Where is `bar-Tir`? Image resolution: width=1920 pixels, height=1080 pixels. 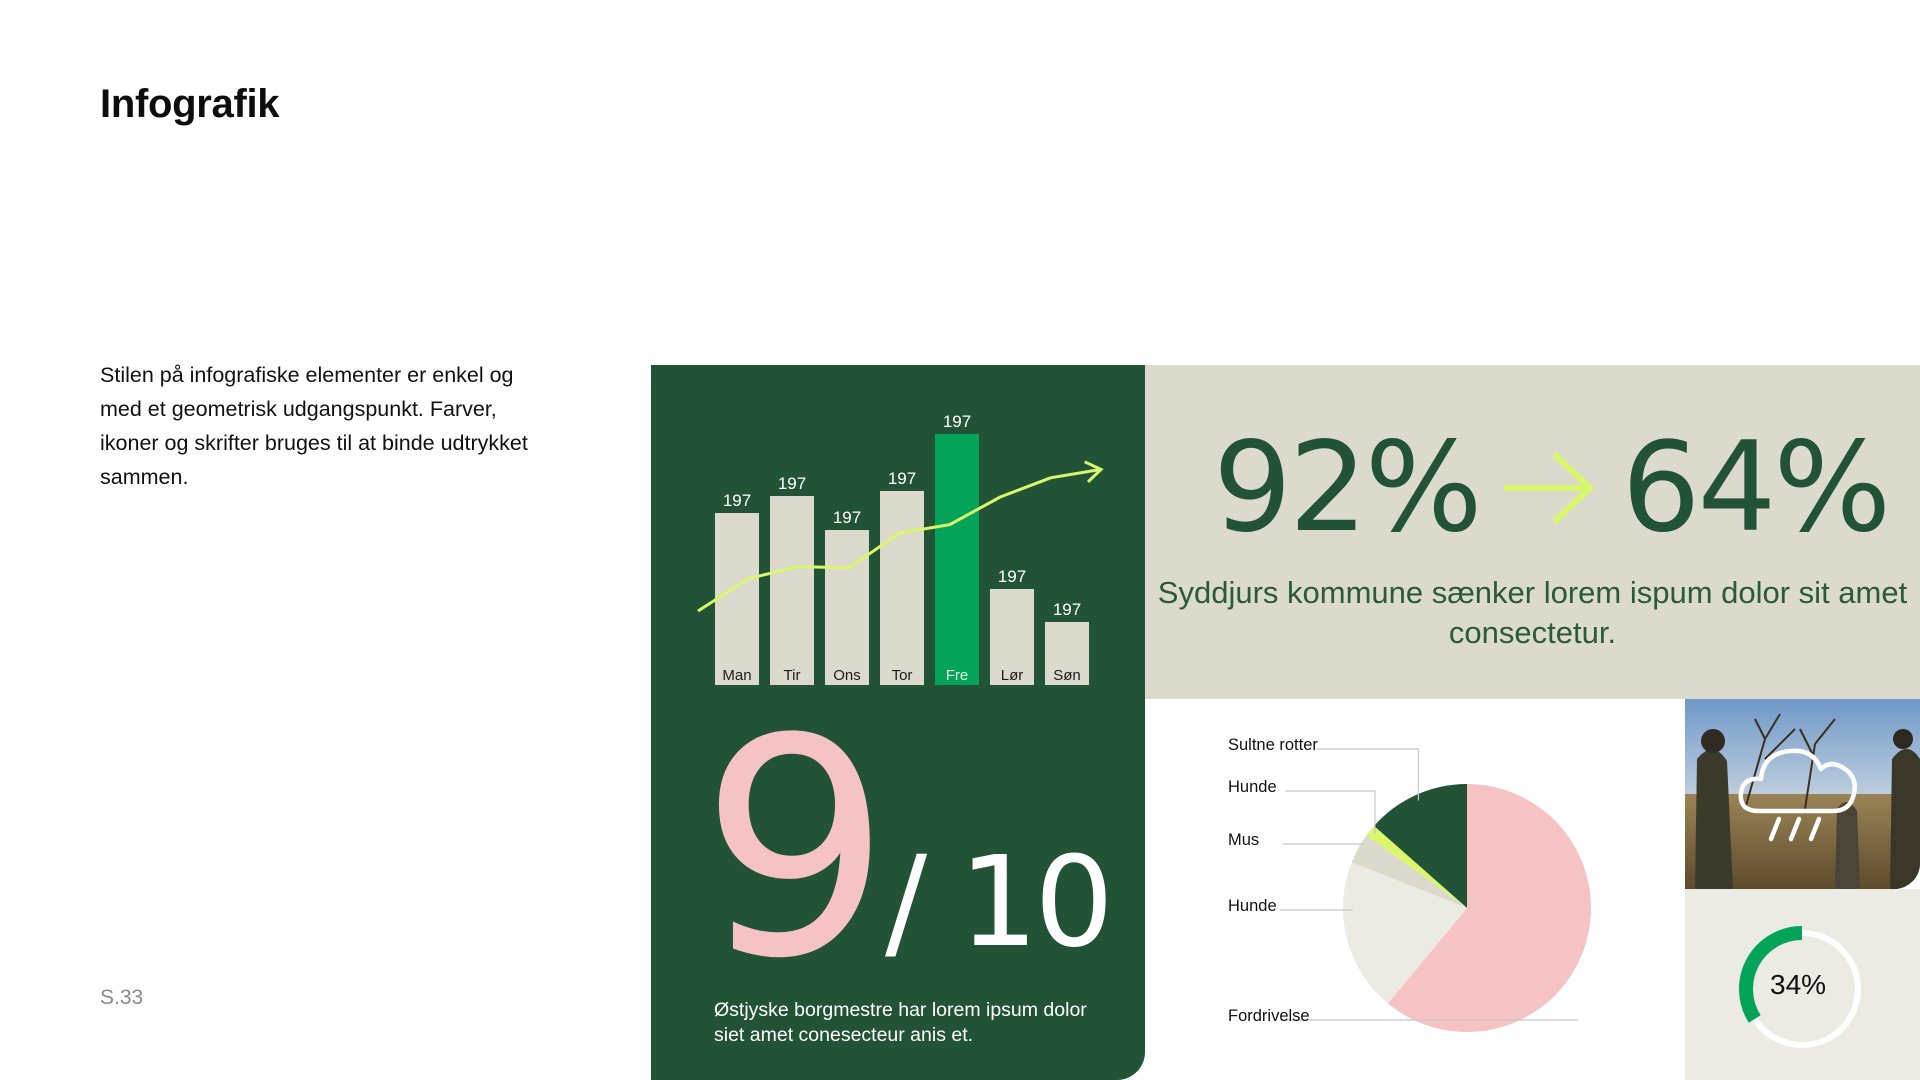 bar-Tir is located at coordinates (792, 590).